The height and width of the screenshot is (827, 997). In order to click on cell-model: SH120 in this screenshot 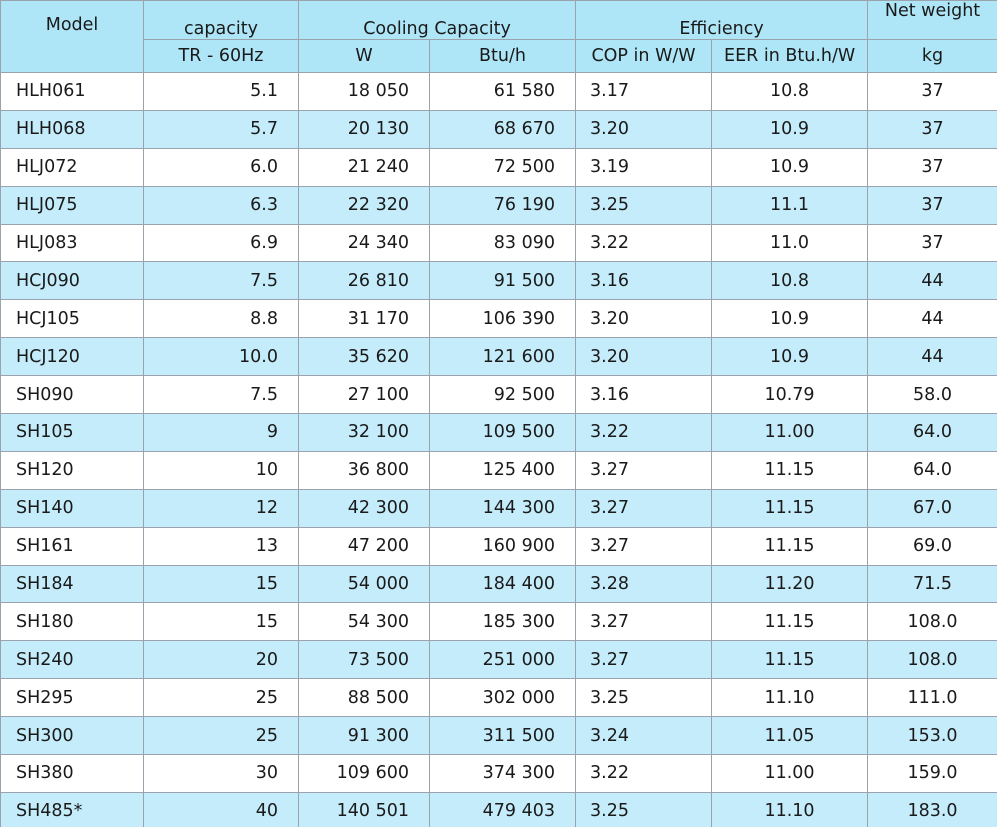, I will do `click(72, 470)`.